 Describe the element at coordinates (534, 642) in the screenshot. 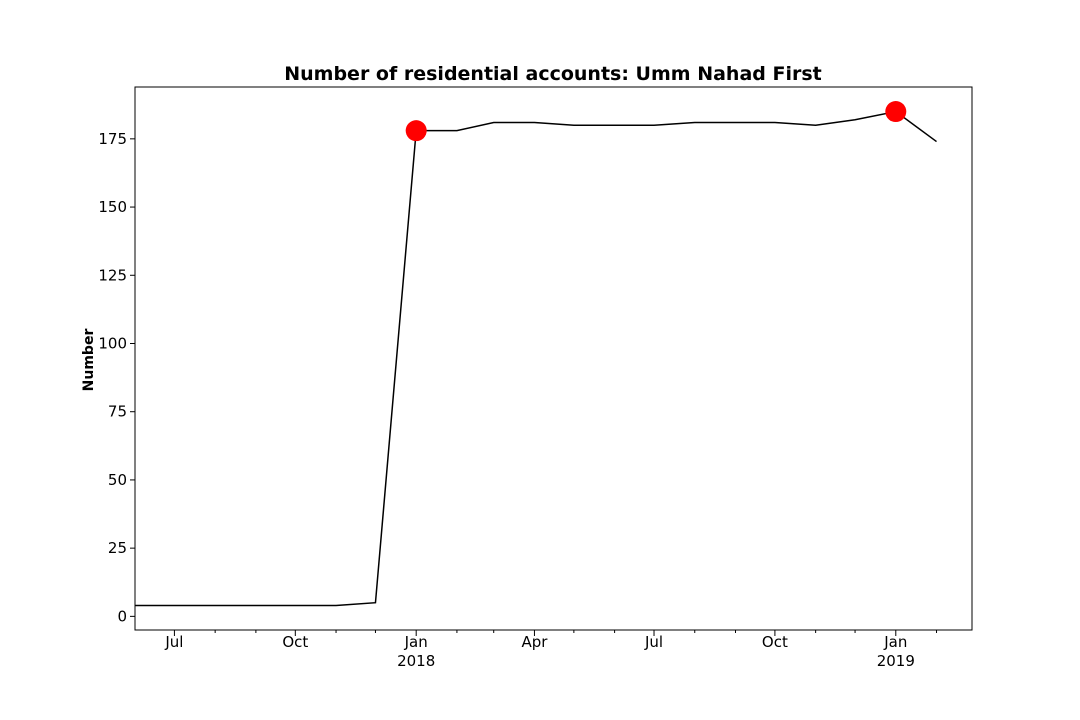

I see `x-tick-label: Apr` at that location.